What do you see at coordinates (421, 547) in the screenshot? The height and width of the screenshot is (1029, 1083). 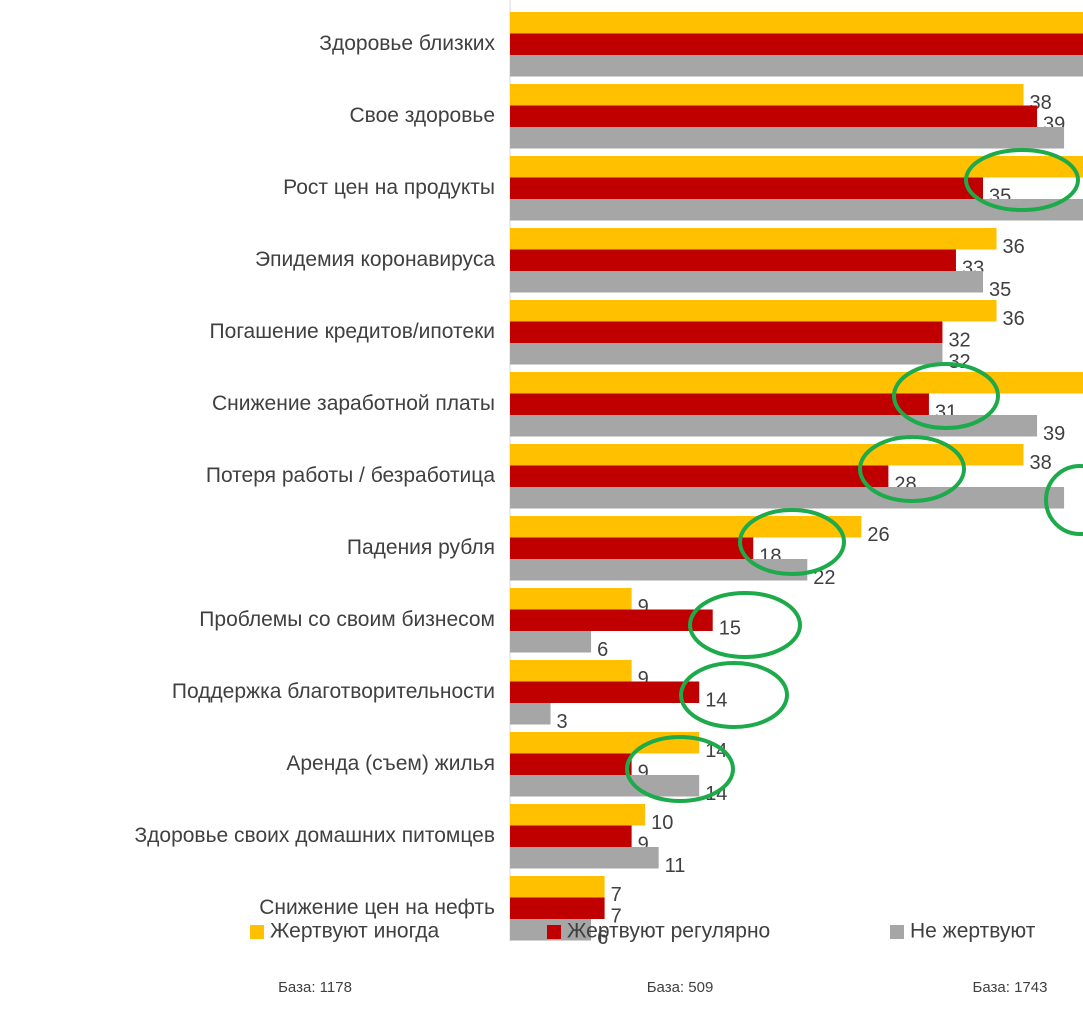 I see `category-label: Падения рубля` at bounding box center [421, 547].